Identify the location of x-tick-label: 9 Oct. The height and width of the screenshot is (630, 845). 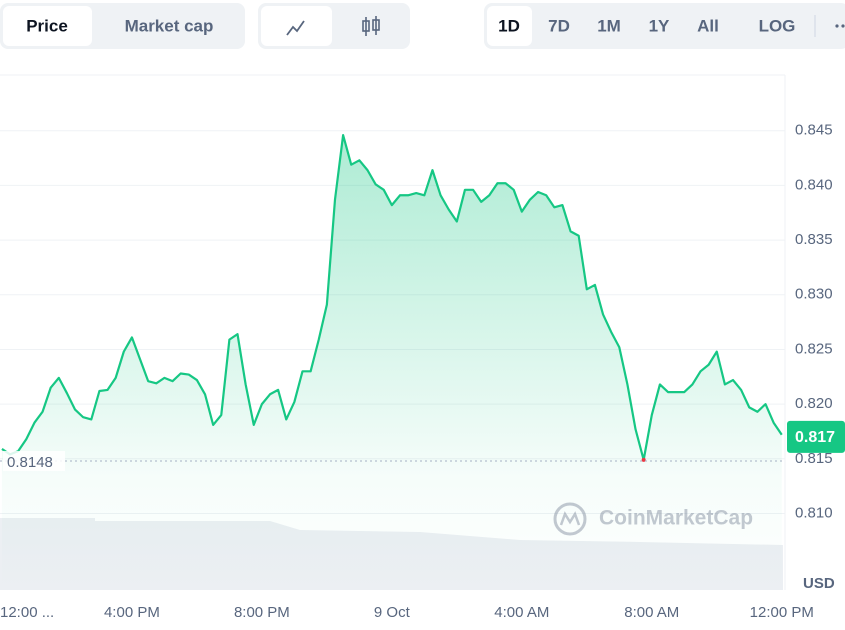
(392, 612).